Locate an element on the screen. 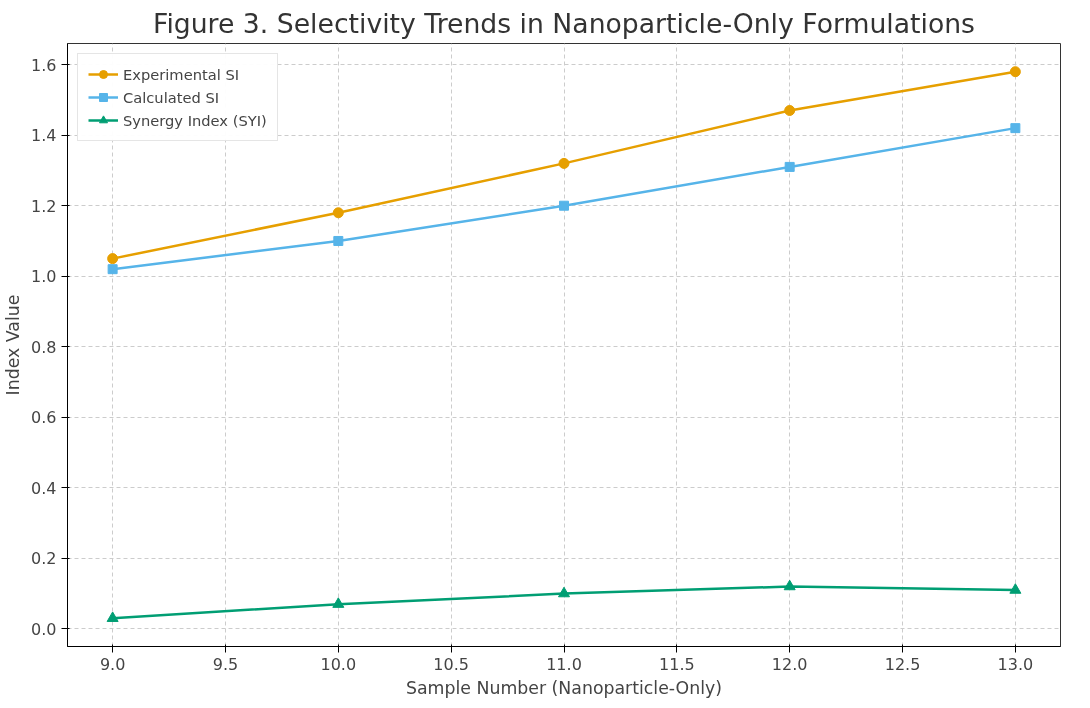 This screenshot has height=708, width=1090. x-tick-label: 11.0 is located at coordinates (564, 664).